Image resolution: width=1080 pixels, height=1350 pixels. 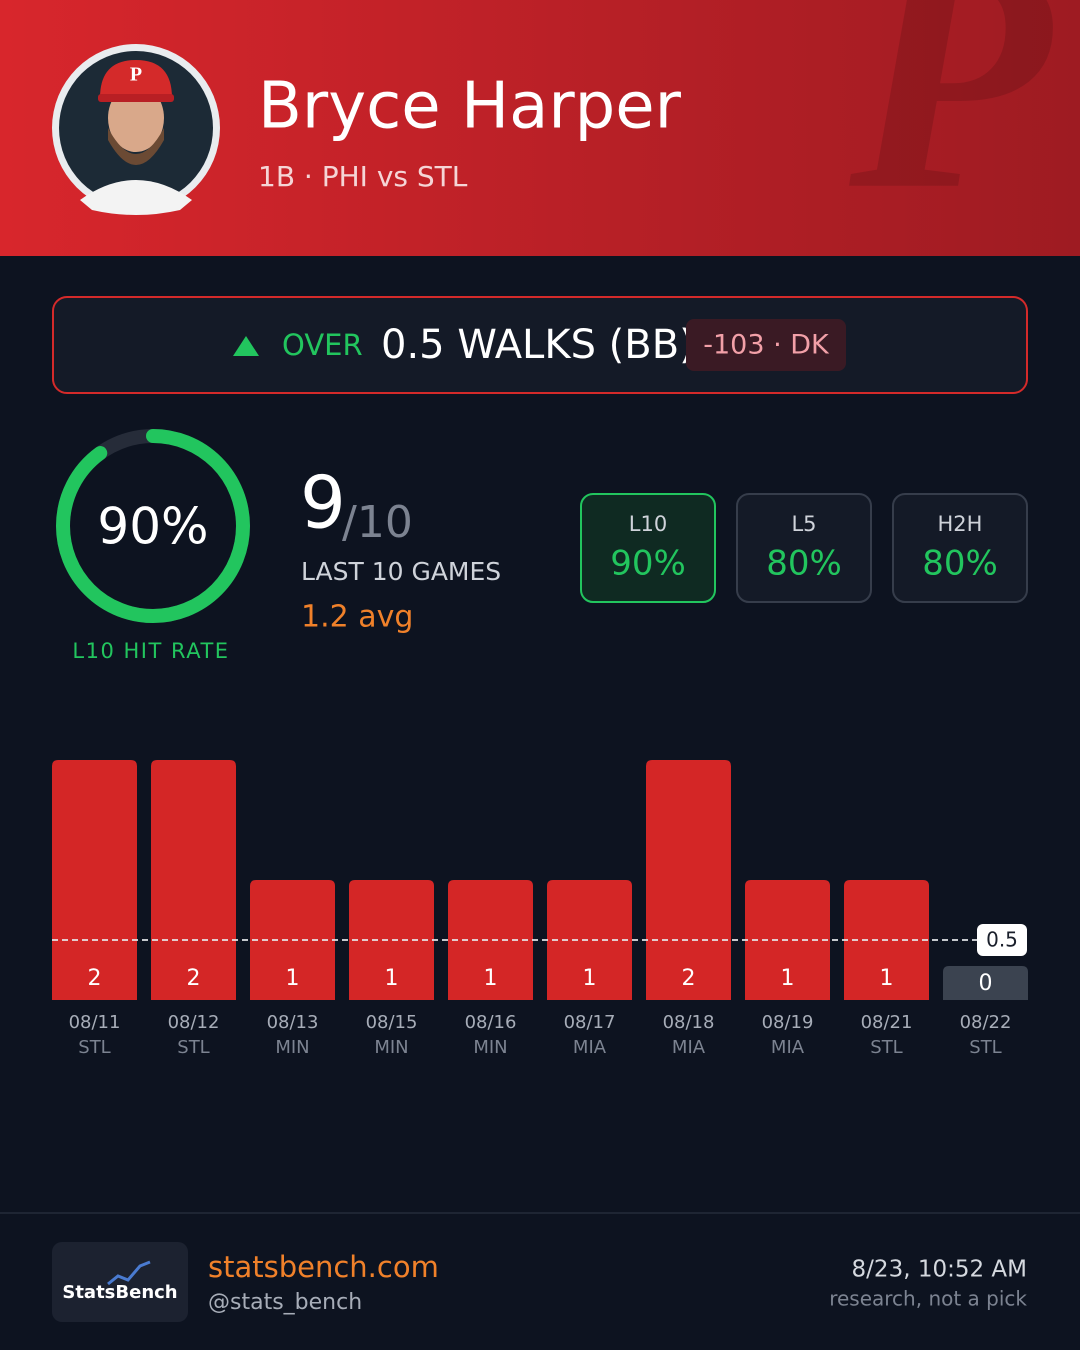 I want to click on player-name: Bryce Harper, so click(x=470, y=107).